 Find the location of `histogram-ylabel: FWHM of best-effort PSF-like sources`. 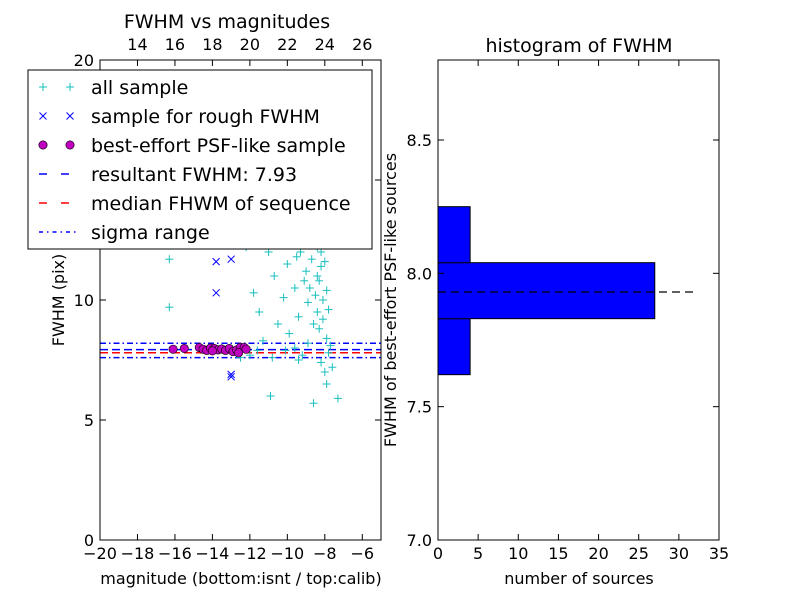

histogram-ylabel: FWHM of best-effort PSF-like sources is located at coordinates (390, 300).